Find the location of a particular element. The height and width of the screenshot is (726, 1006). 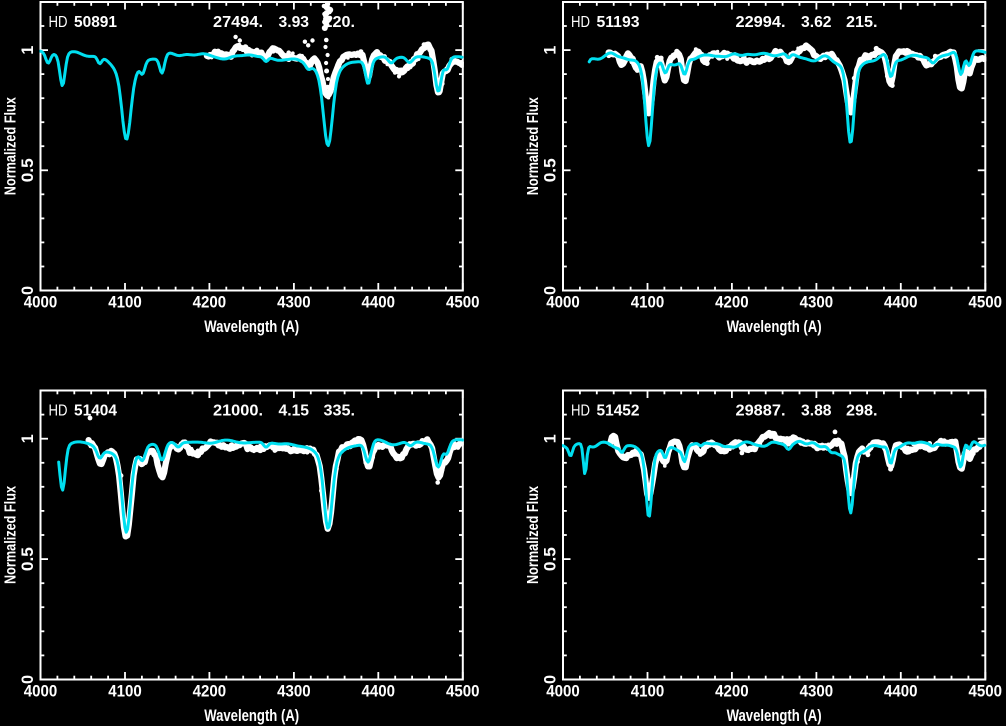

svg-text: 22994. is located at coordinates (761, 22).